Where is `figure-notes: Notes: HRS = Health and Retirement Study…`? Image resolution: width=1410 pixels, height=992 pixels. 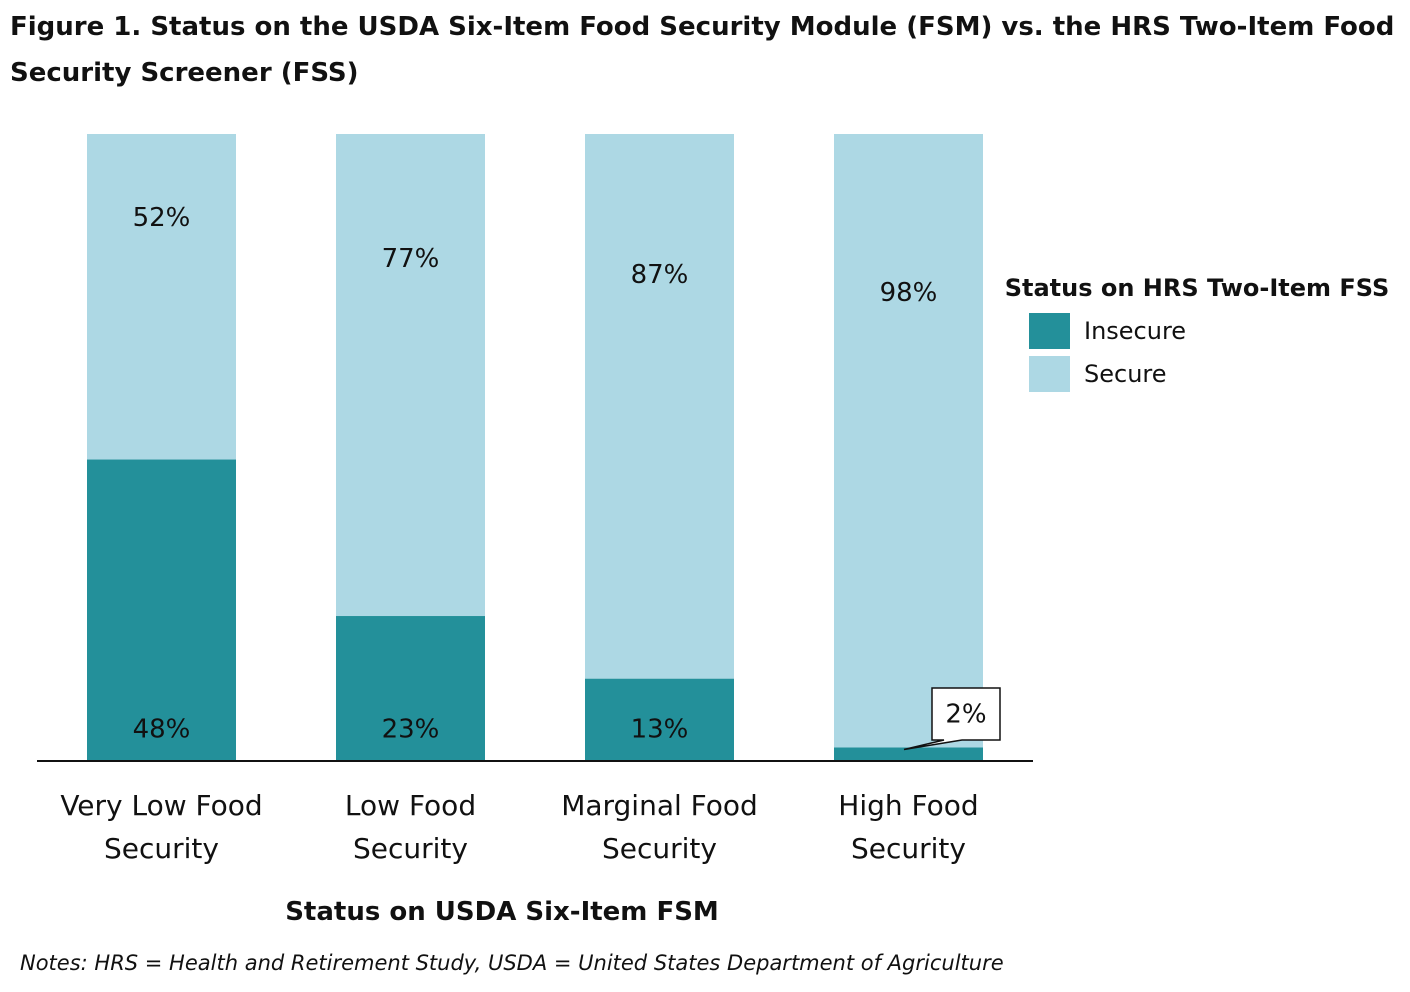
figure-notes: Notes: HRS = Health and Retirement Study… is located at coordinates (512, 963).